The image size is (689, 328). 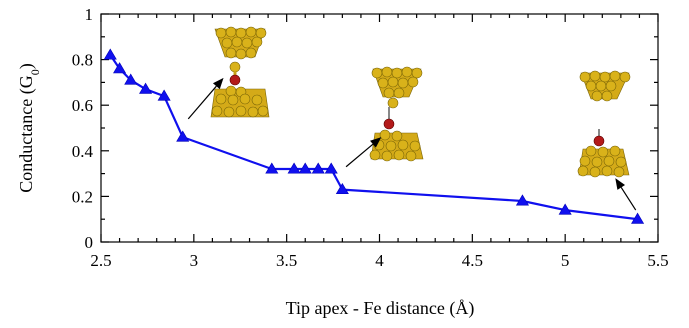 I want to click on y-axis-label: Conductance (G0), so click(x=29, y=127).